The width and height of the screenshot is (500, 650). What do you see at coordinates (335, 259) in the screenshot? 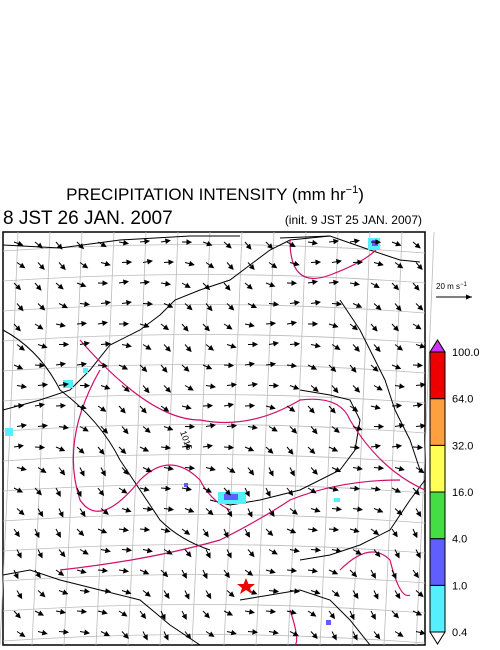
I see `isobar` at bounding box center [335, 259].